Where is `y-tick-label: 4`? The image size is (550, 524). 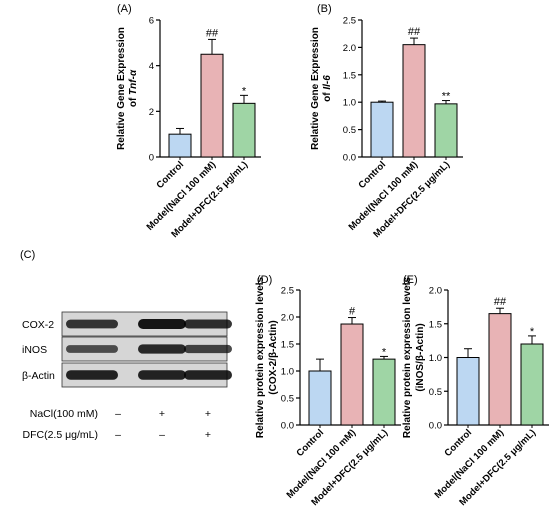
y-tick-label: 4 is located at coordinates (151, 66).